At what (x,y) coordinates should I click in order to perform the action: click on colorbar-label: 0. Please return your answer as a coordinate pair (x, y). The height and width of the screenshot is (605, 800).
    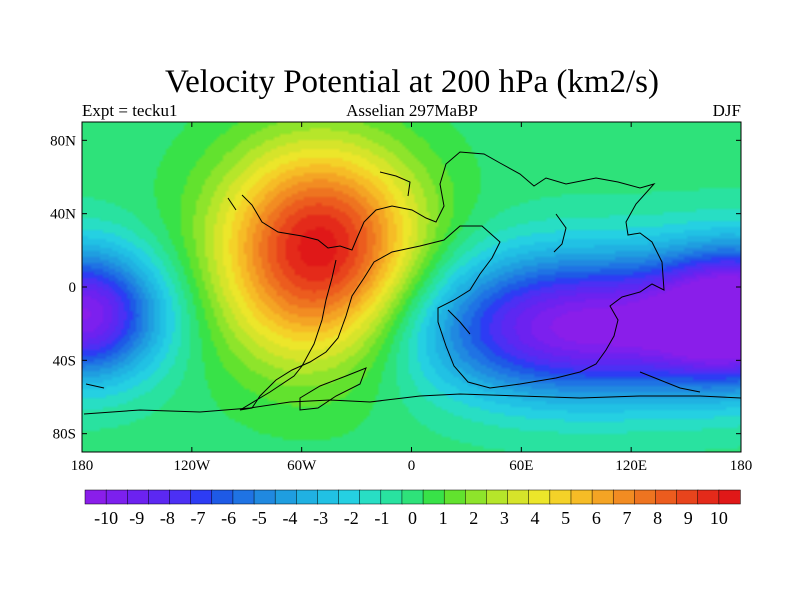
    Looking at the image, I should click on (412, 518).